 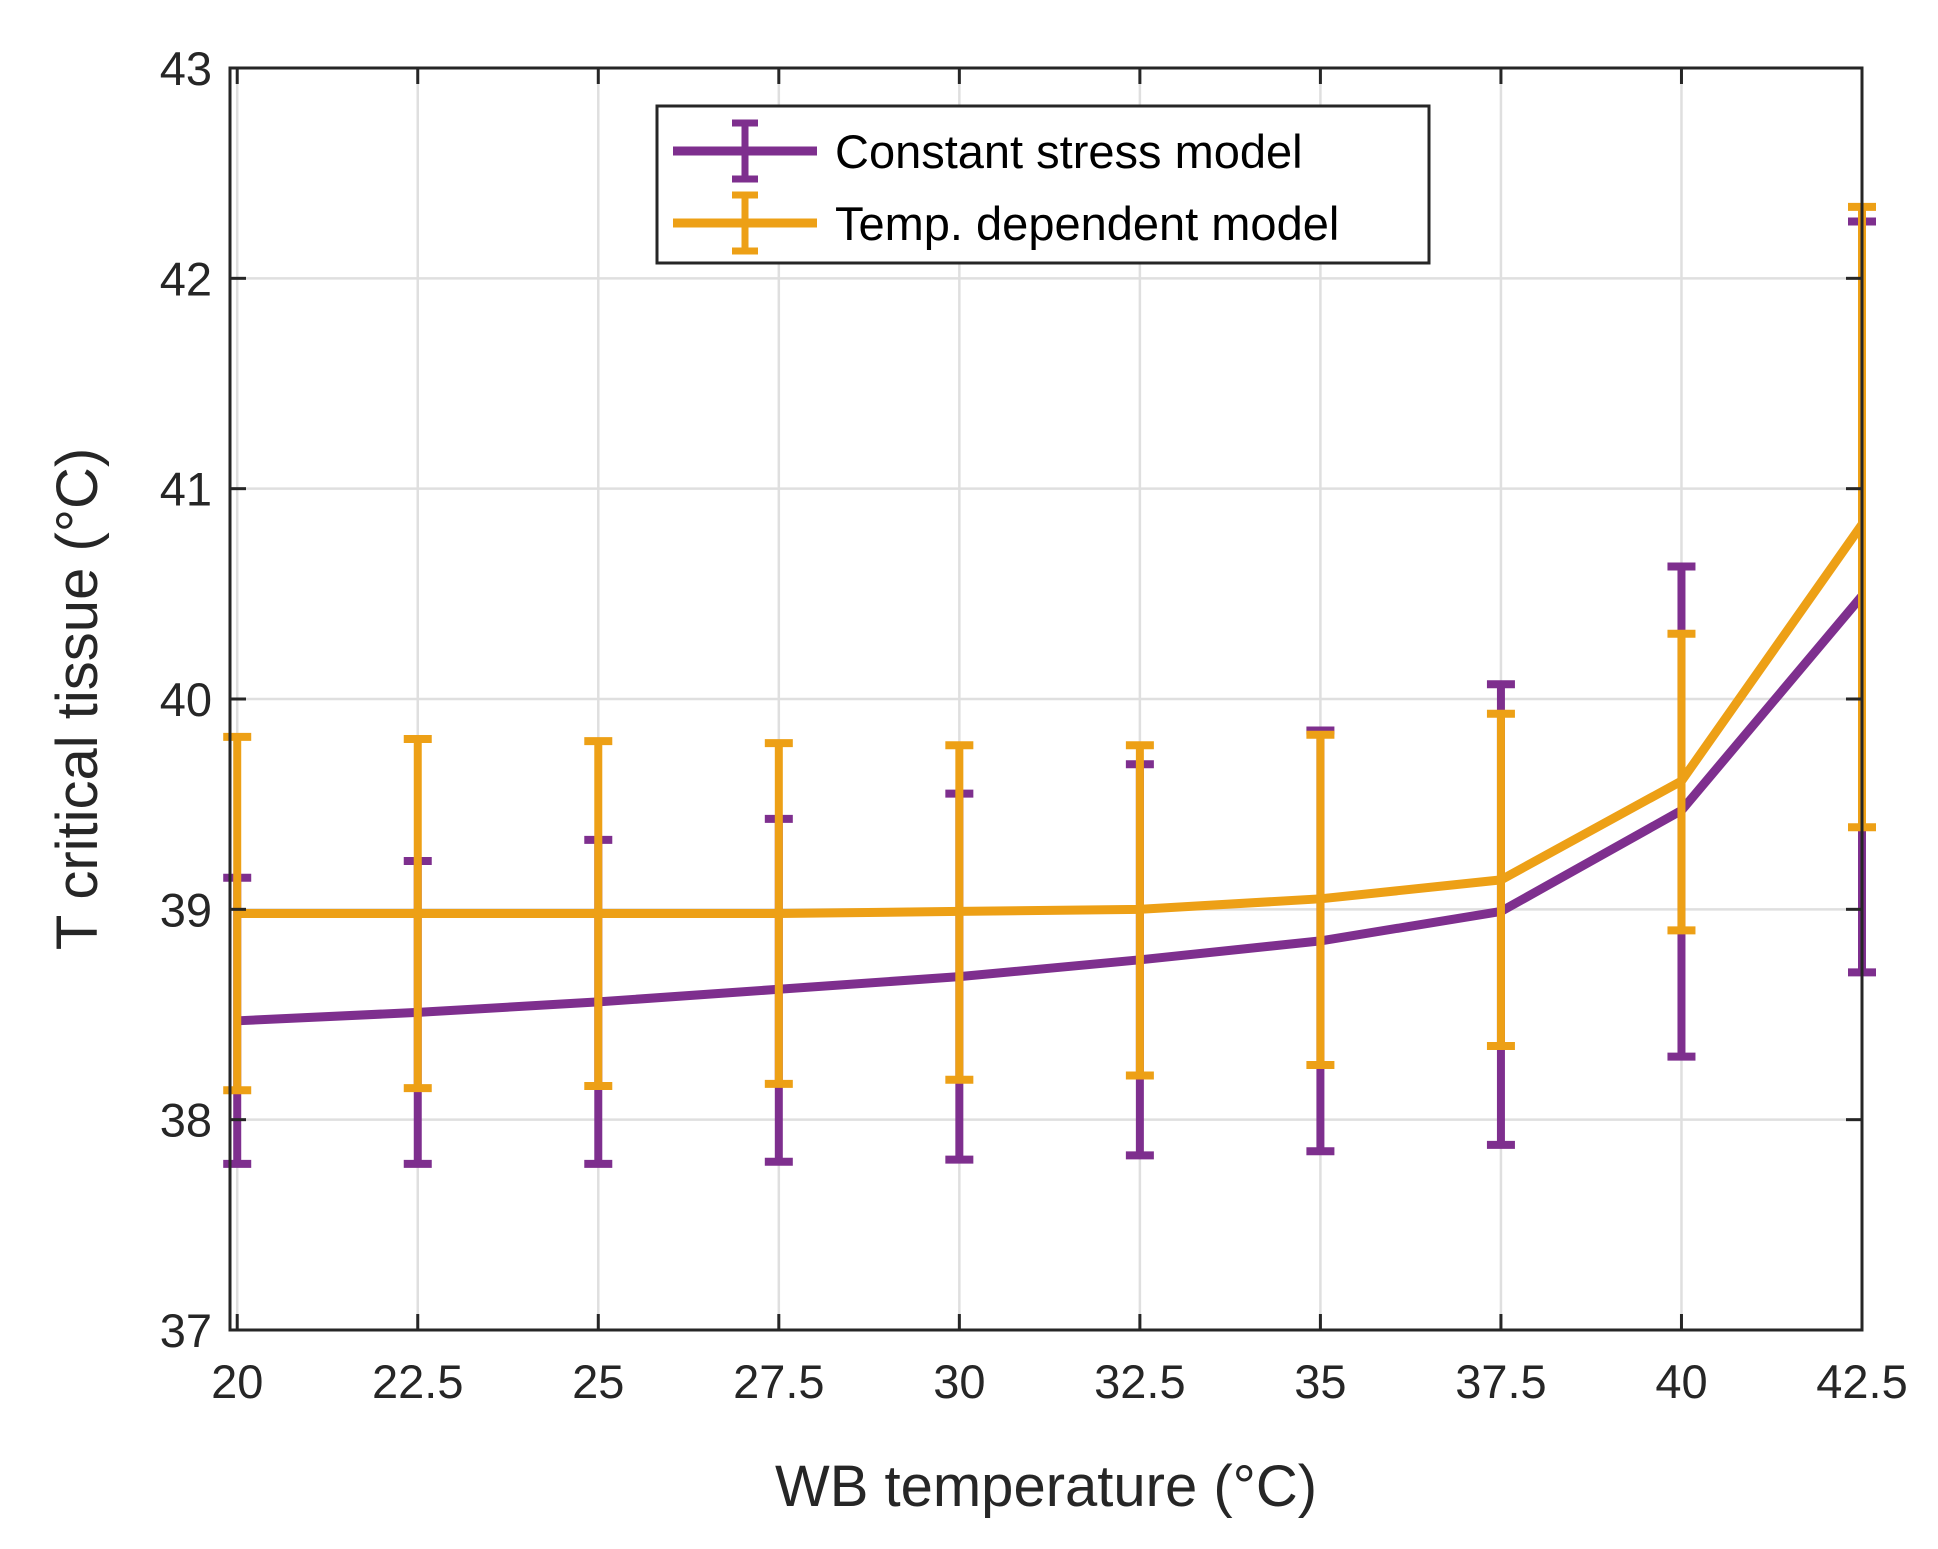 I want to click on x-tick-label: 27.5, so click(x=778, y=1381).